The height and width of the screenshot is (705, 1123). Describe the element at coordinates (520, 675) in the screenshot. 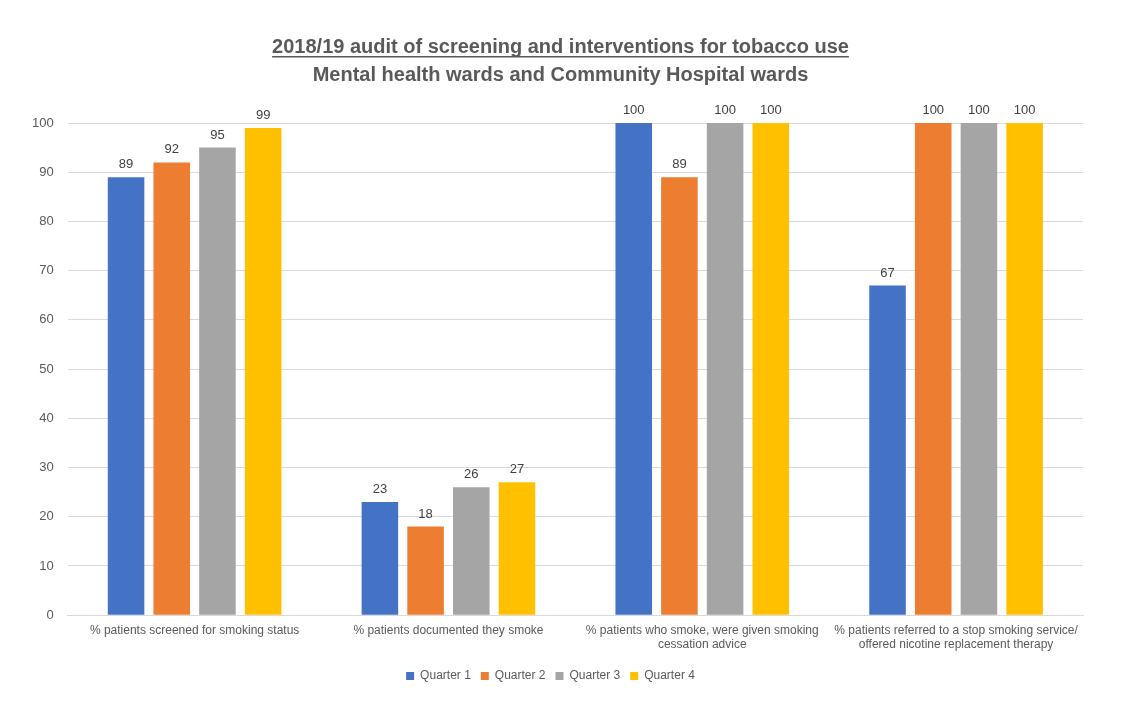

I see `legend-label: Quarter 2` at that location.